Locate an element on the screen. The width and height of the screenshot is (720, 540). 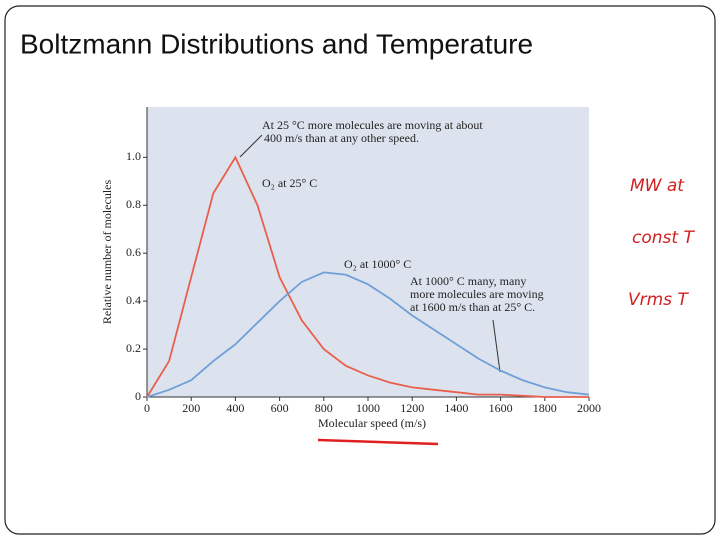
handwritten-note: const T is located at coordinates (663, 238).